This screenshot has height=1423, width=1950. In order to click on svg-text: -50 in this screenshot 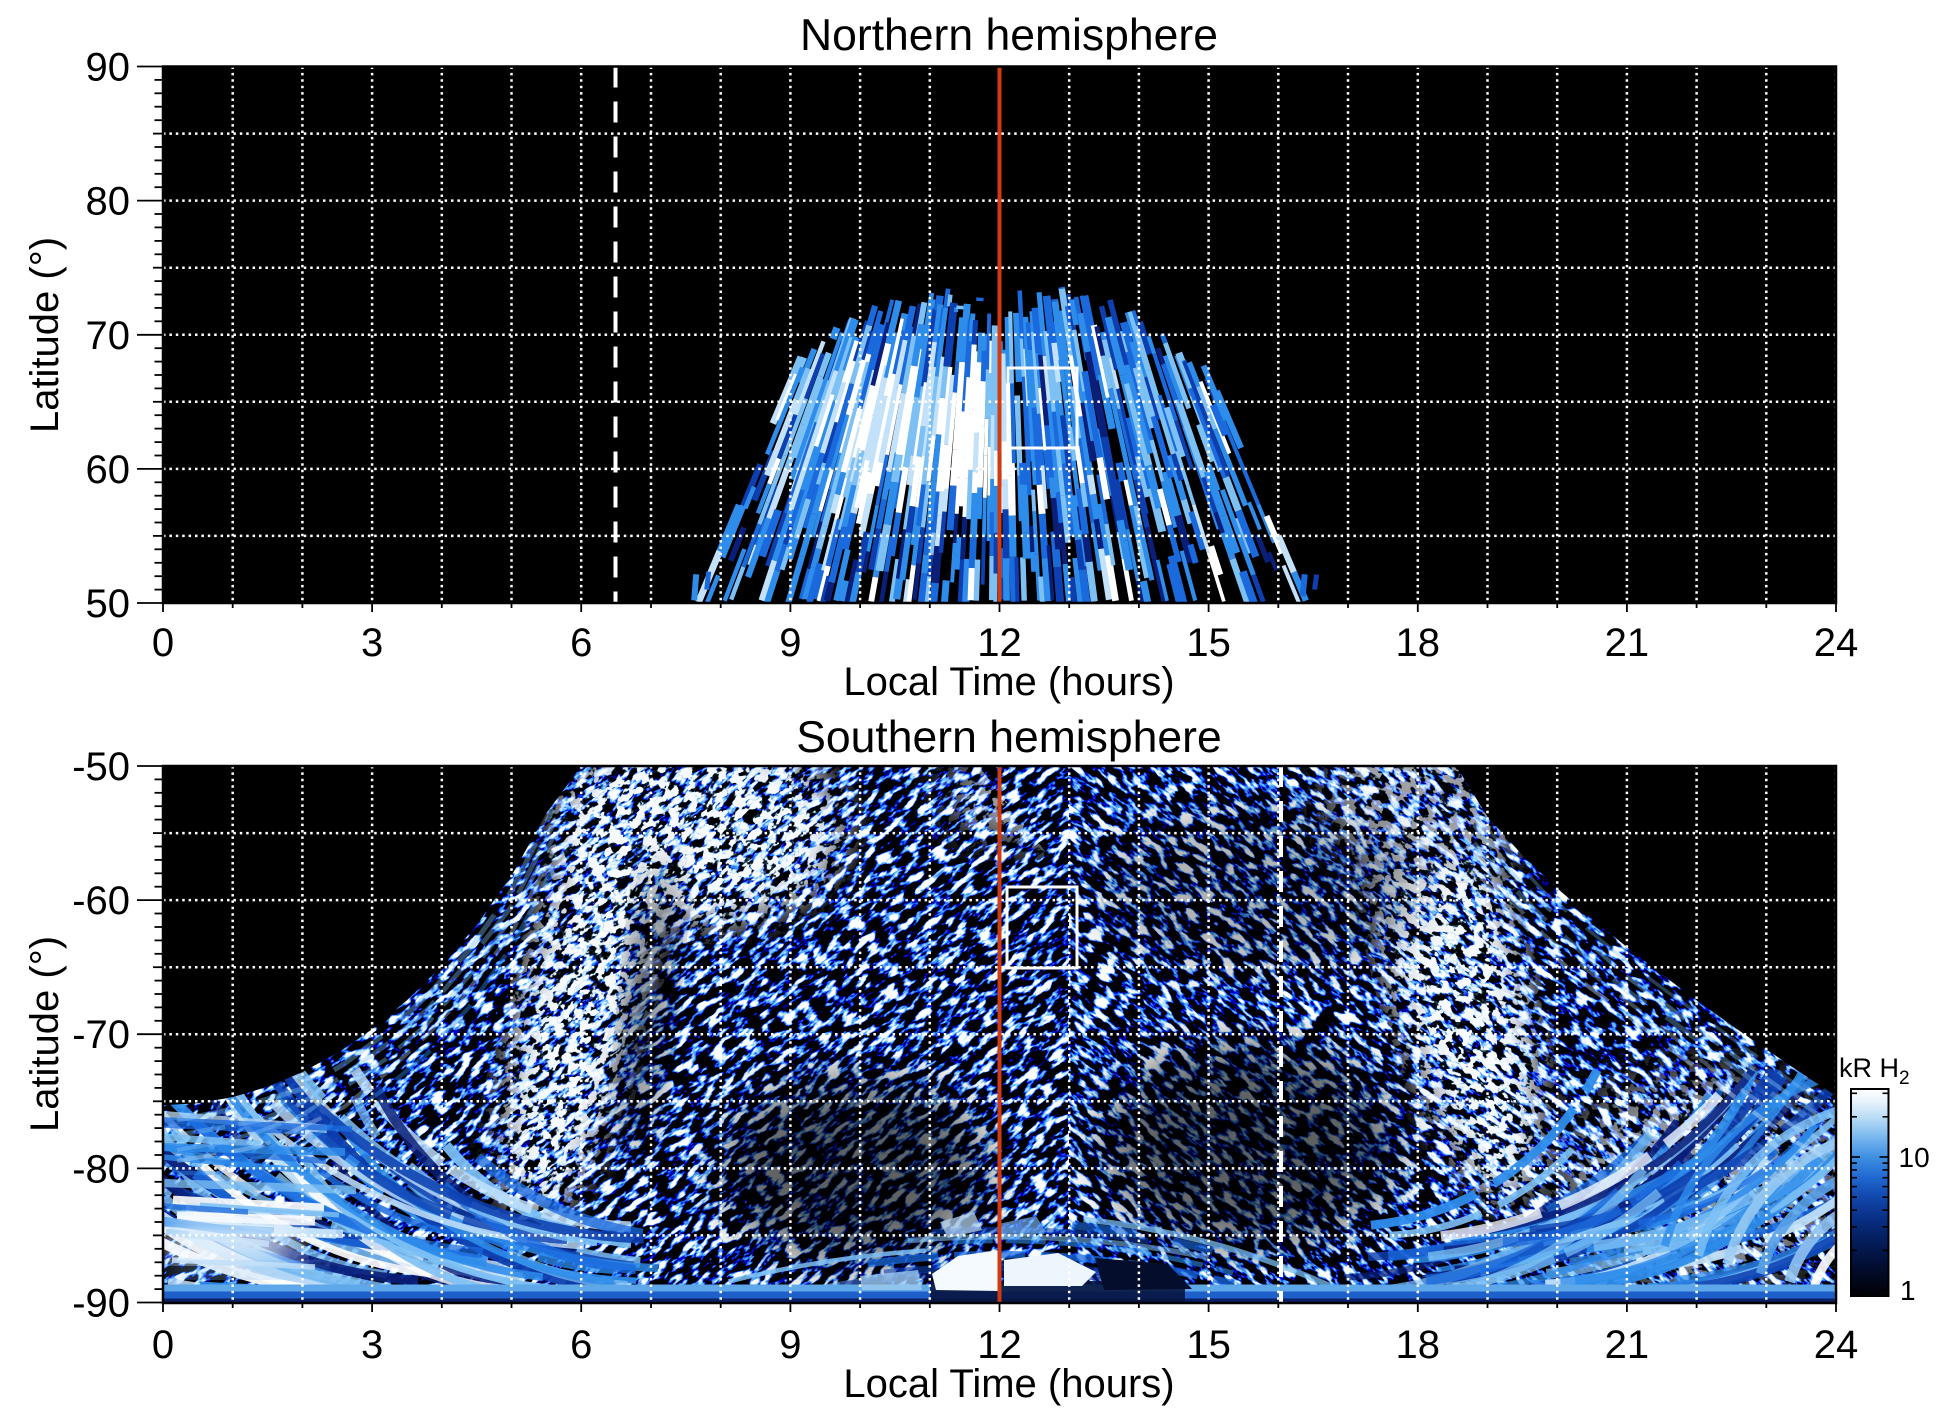, I will do `click(101, 767)`.